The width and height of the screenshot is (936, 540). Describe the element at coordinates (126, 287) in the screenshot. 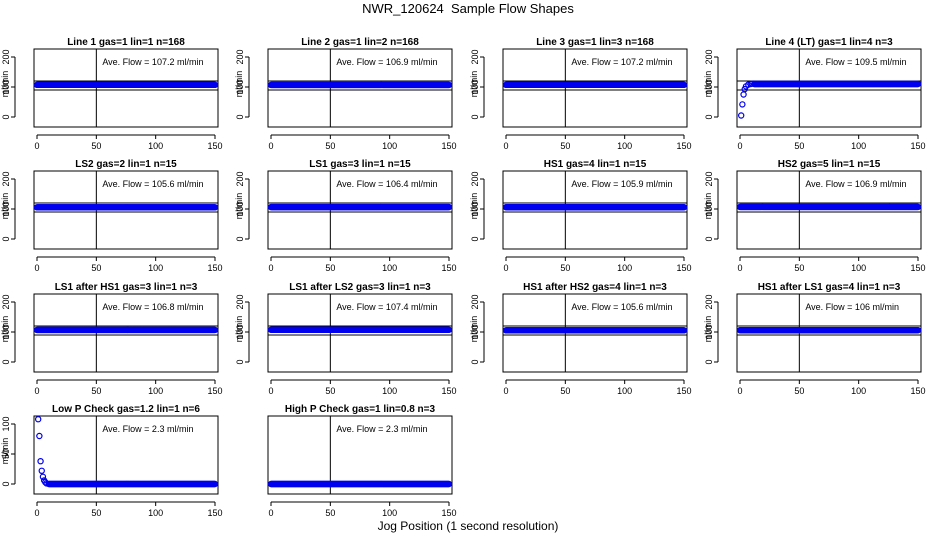

I see `panel-title: LS1 after HS1 gas=3 lin=1 n=3` at that location.